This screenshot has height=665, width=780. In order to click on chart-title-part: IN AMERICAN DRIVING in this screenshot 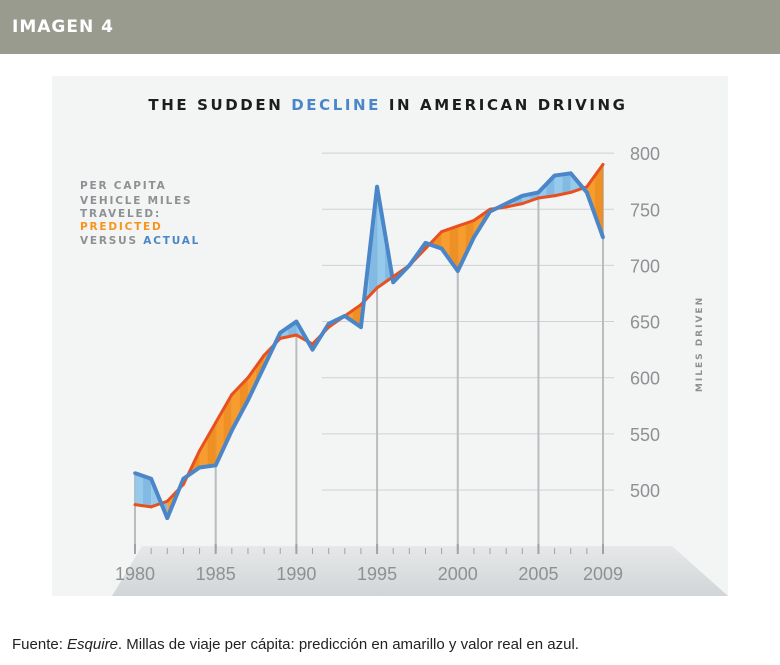, I will do `click(504, 105)`.